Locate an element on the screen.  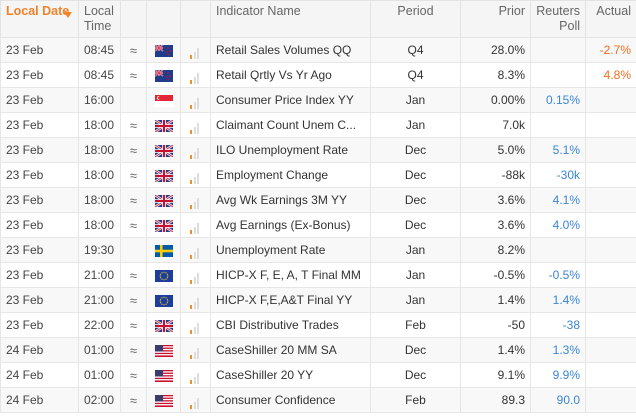
table-row: 24 Feb 01:00 ≈ CaseShiller 20 YY Dec 9.1% 9.9% is located at coordinates (318, 375).